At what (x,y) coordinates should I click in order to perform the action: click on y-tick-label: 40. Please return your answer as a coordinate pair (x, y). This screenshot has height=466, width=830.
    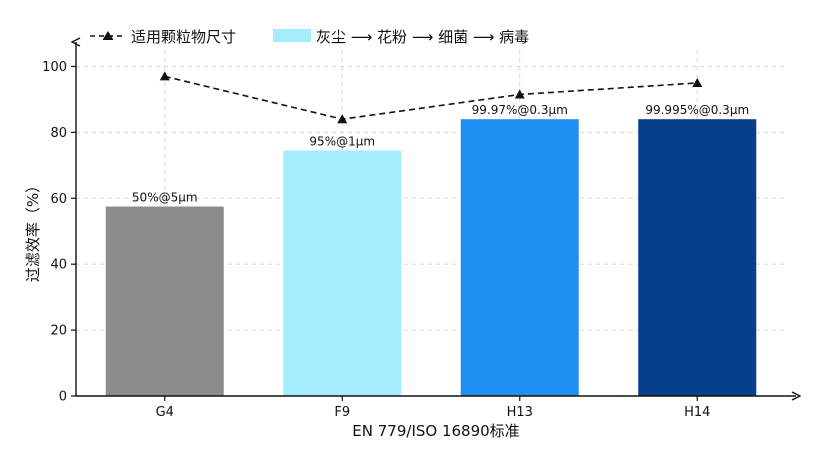
    Looking at the image, I should click on (58, 265).